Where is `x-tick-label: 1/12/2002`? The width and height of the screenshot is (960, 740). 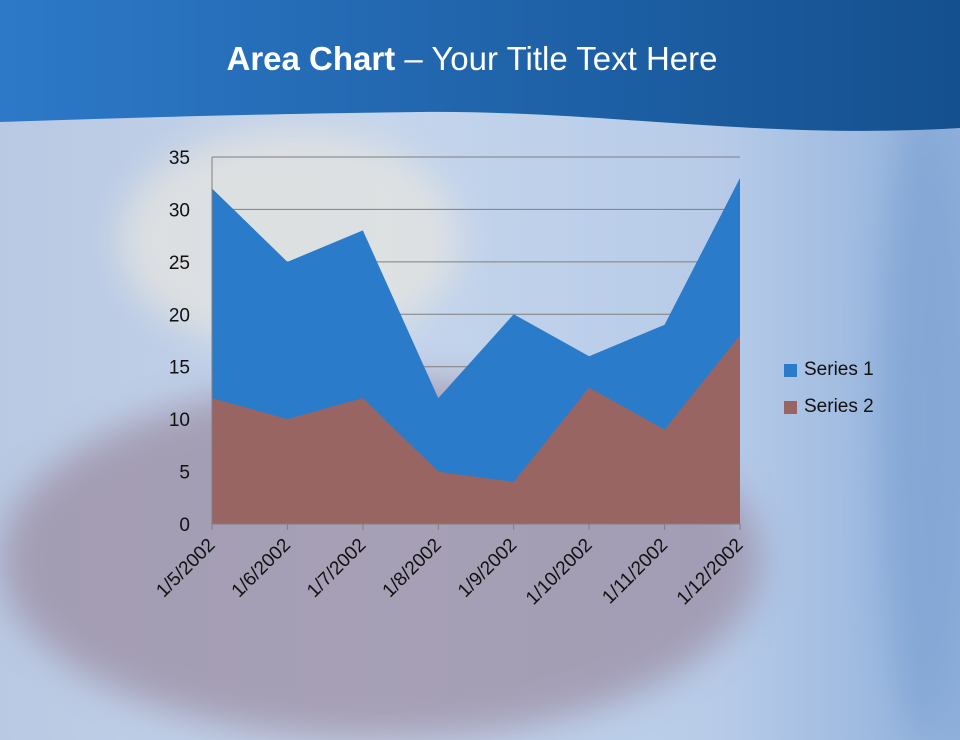
x-tick-label: 1/12/2002 is located at coordinates (710, 572).